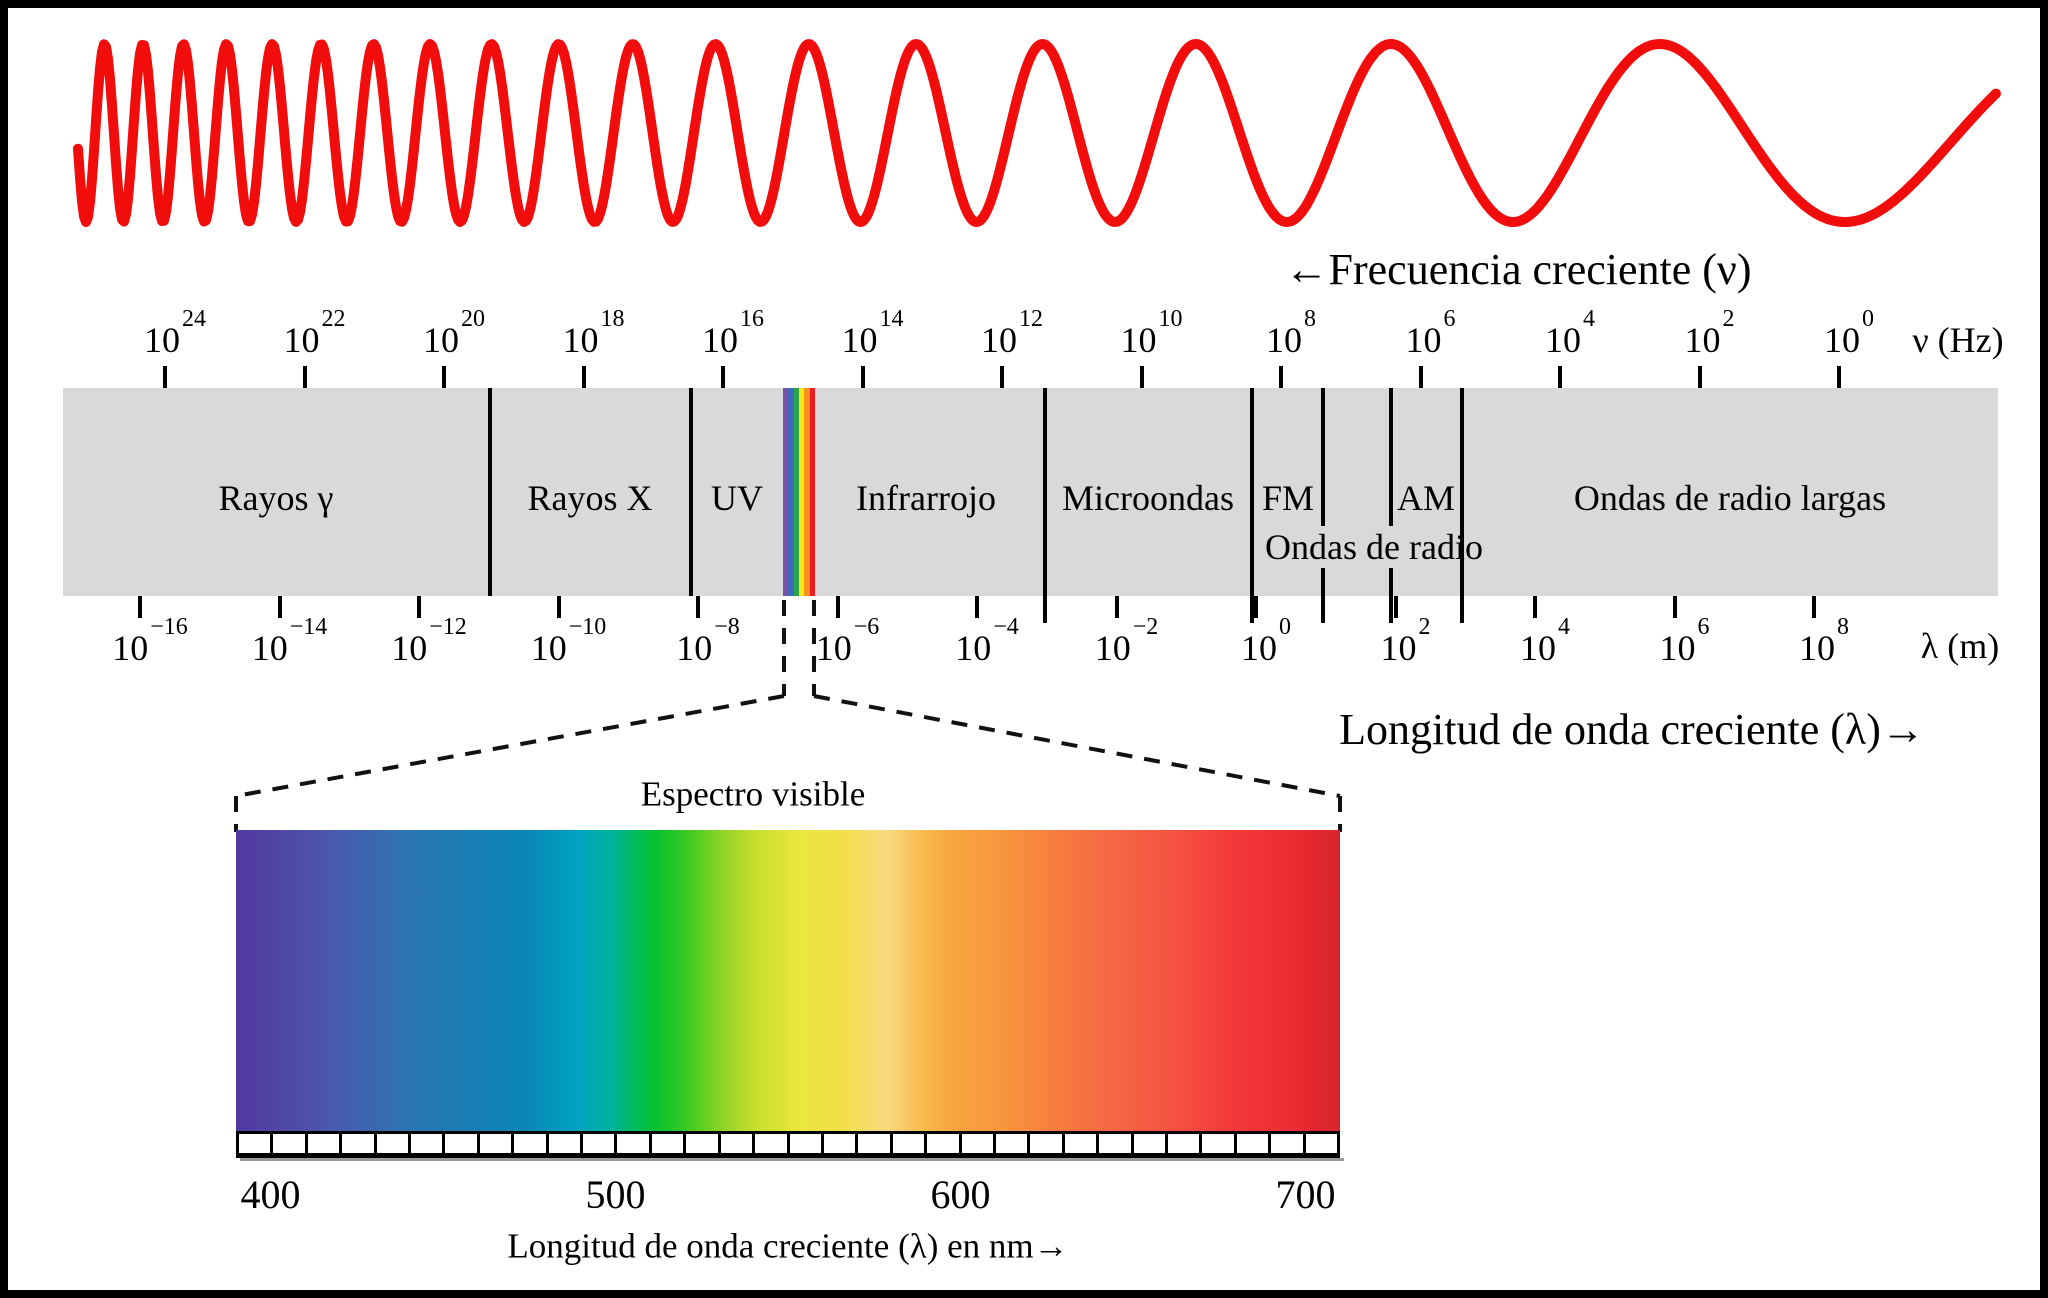 The height and width of the screenshot is (1298, 2048). I want to click on sine-wave-path, so click(1037, 133).